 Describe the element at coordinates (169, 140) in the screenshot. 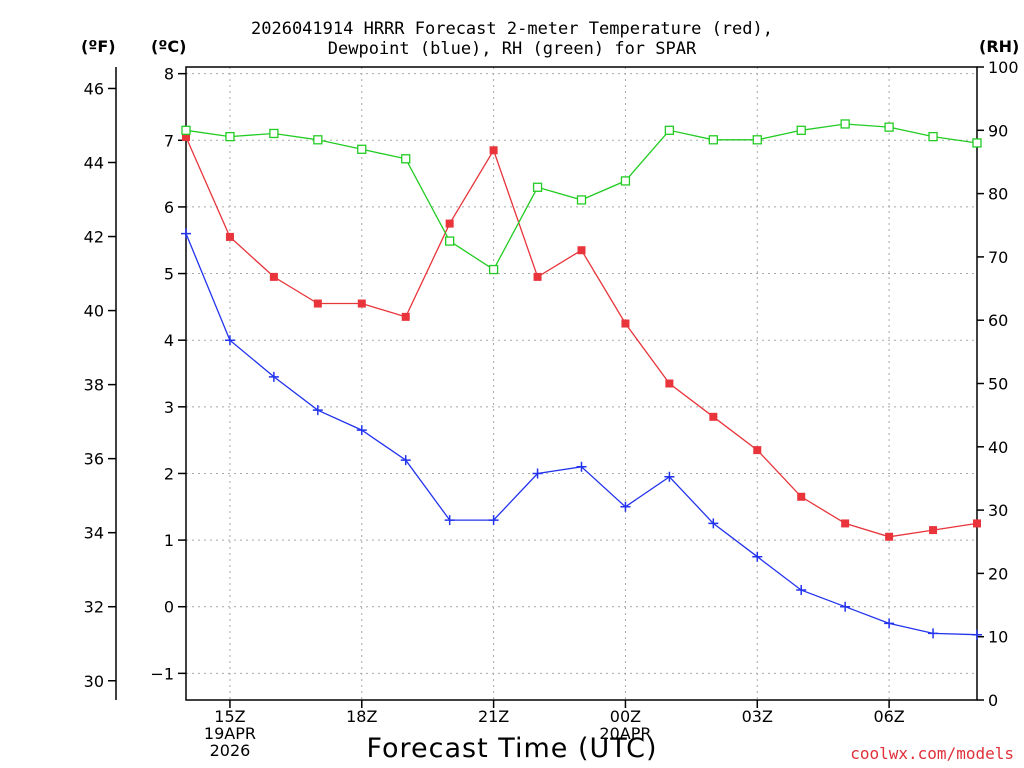

I see `y-tick-label-celsius: 7` at that location.